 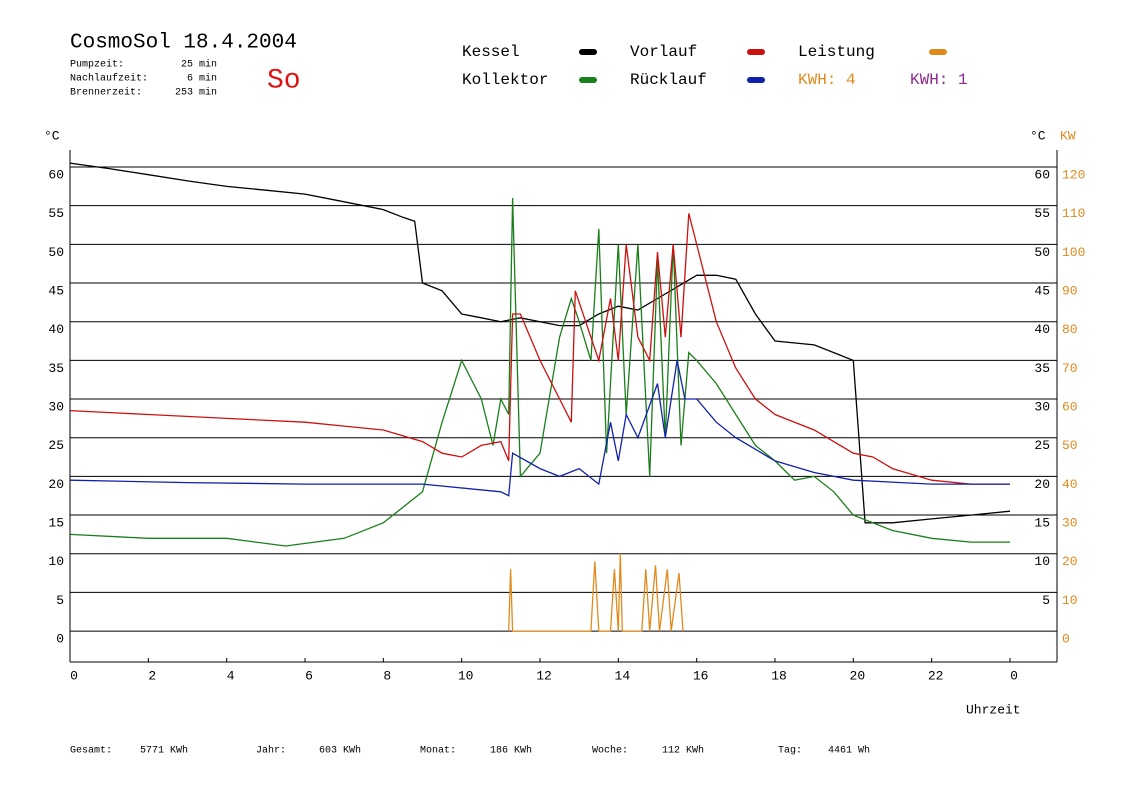 I want to click on y-tick-label: 55, so click(x=56, y=213).